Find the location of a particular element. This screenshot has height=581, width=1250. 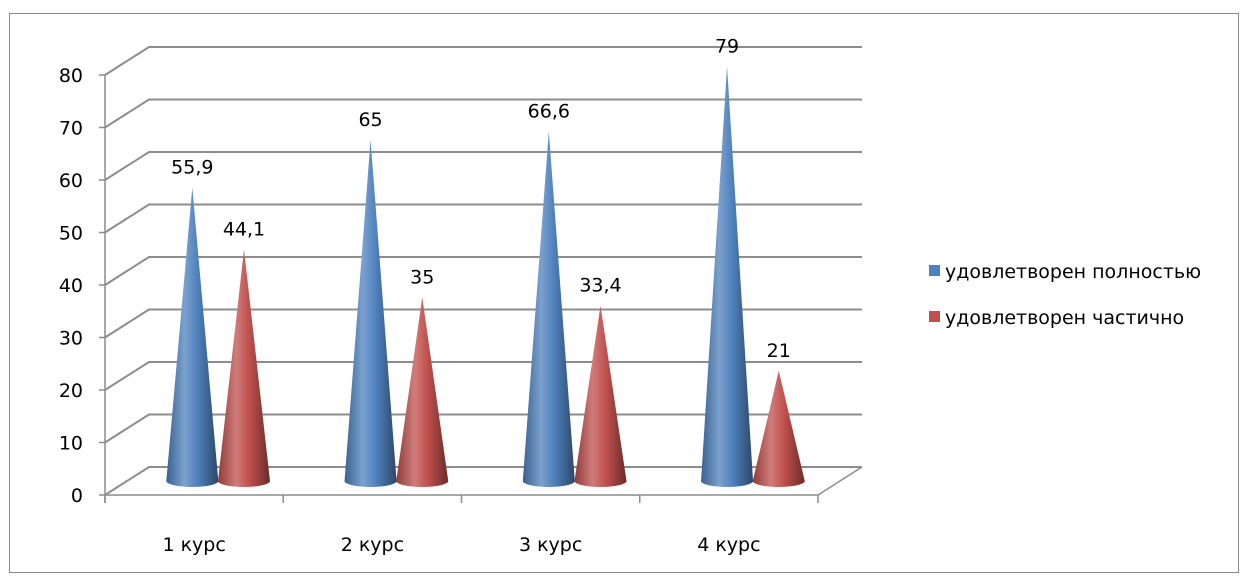

y-tick-label: 50 is located at coordinates (71, 234).